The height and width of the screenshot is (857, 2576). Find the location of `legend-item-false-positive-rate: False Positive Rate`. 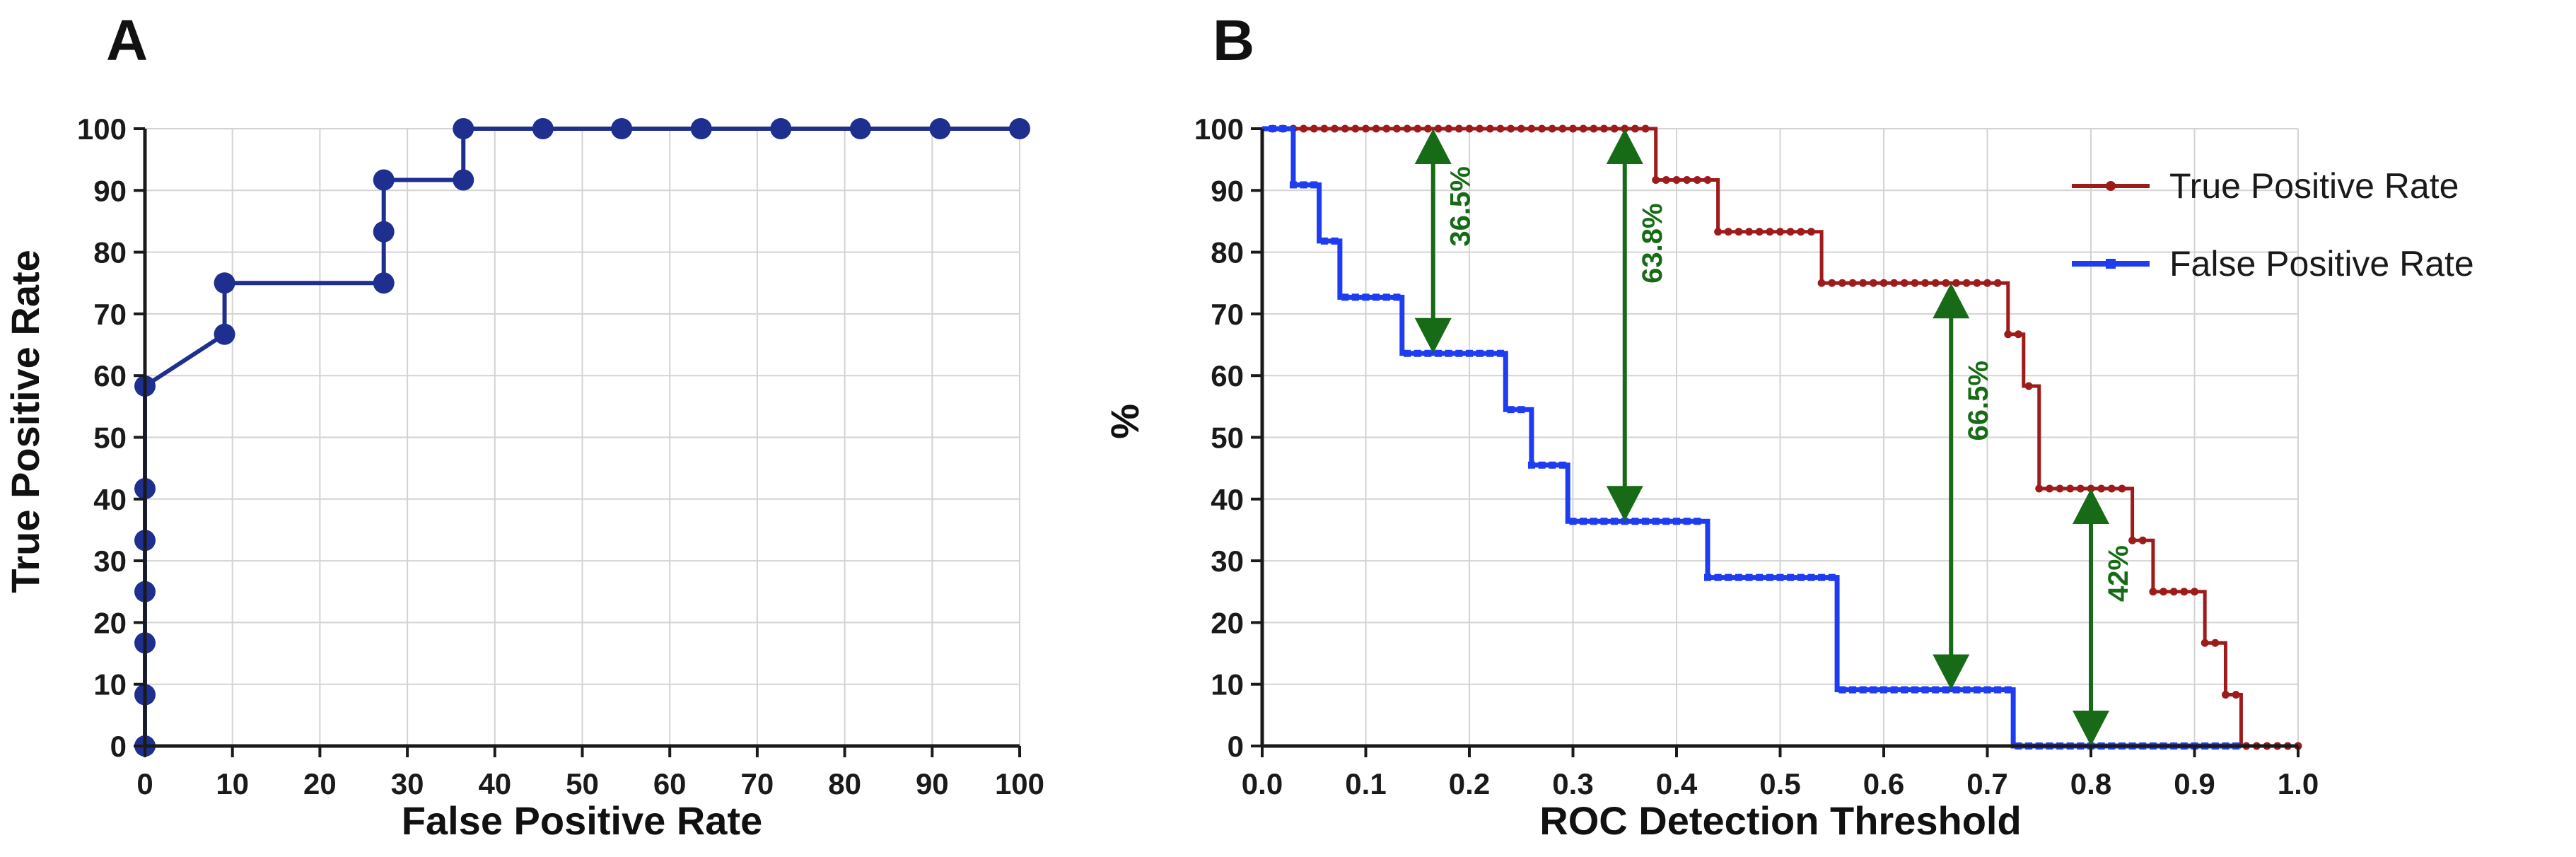

legend-item-false-positive-rate: False Positive Rate is located at coordinates (2273, 264).